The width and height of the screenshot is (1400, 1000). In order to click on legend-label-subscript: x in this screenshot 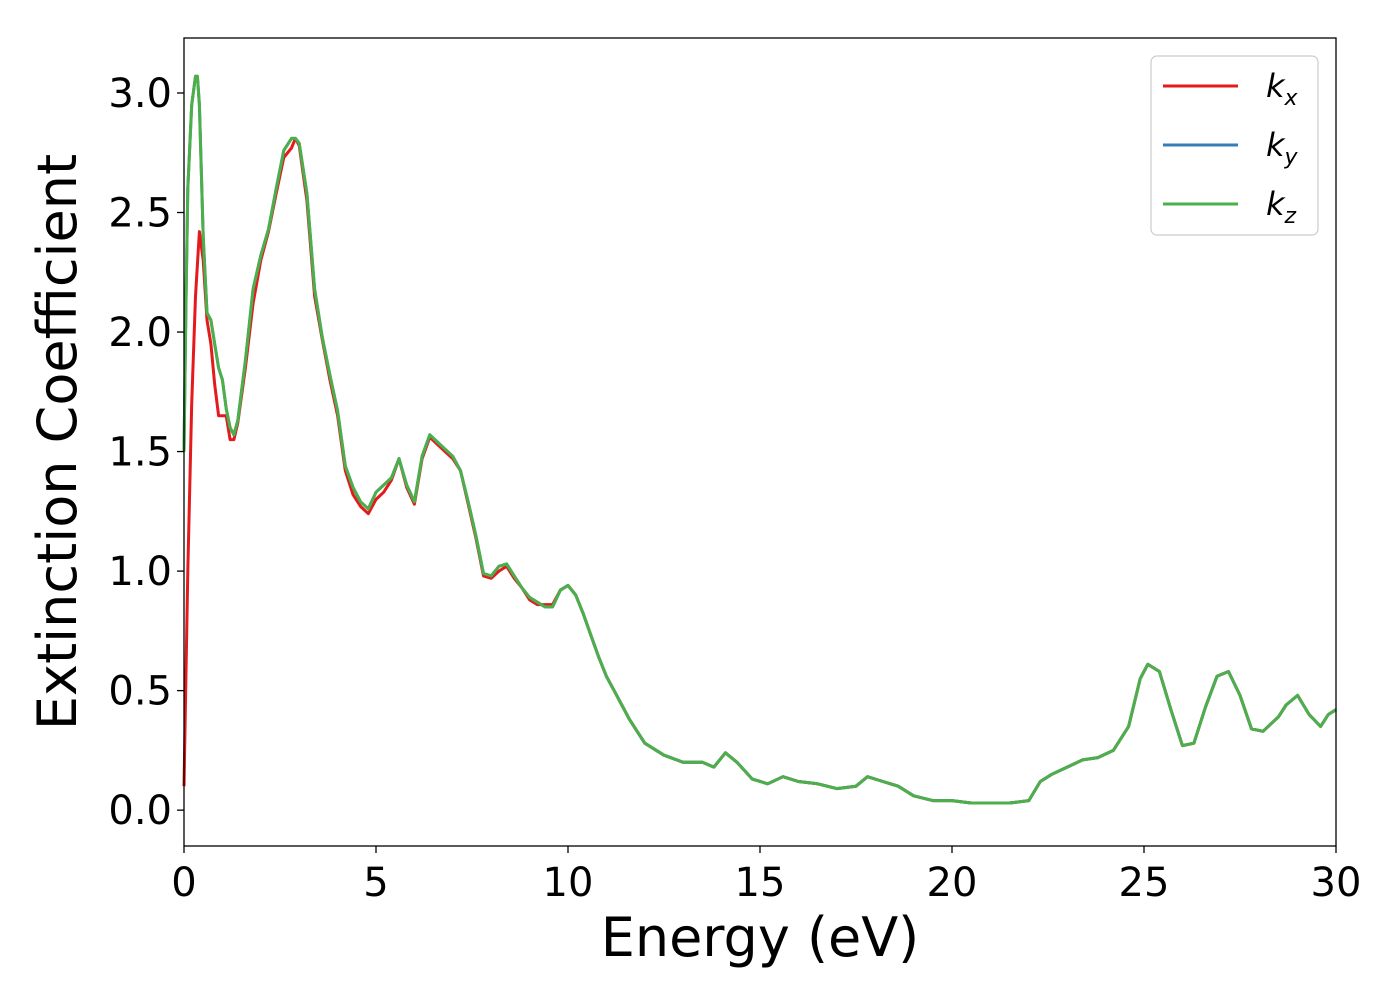, I will do `click(1291, 98)`.